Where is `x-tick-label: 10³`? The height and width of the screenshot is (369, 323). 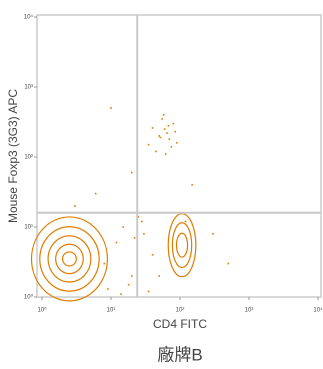
x-tick-label: 10³ is located at coordinates (249, 311).